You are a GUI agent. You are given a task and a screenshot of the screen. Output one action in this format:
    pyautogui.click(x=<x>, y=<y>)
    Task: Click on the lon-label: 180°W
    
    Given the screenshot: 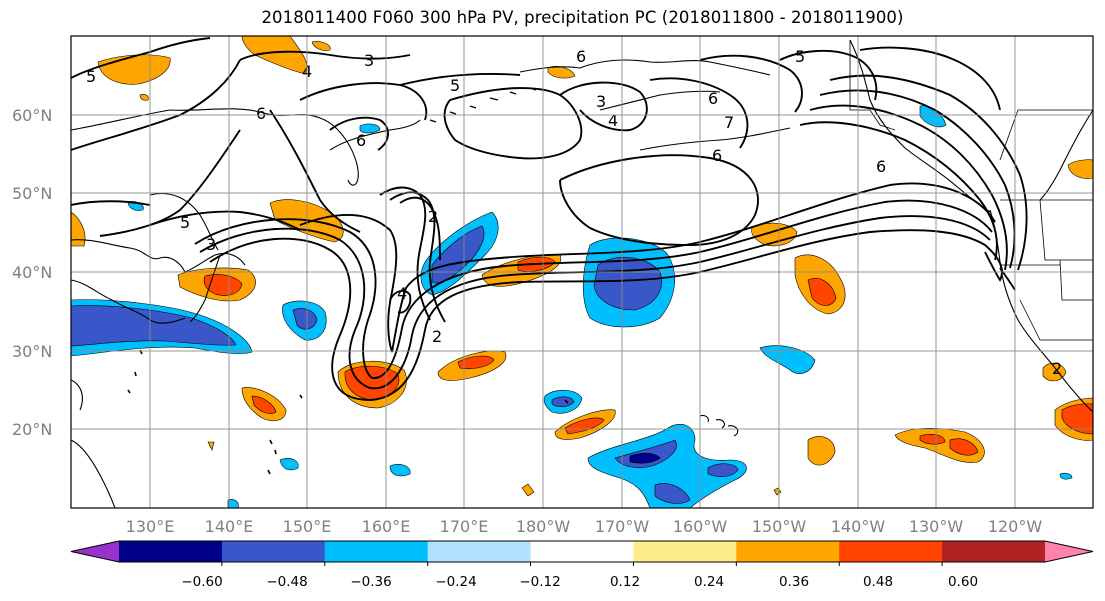 What is the action you would take?
    pyautogui.click(x=543, y=526)
    